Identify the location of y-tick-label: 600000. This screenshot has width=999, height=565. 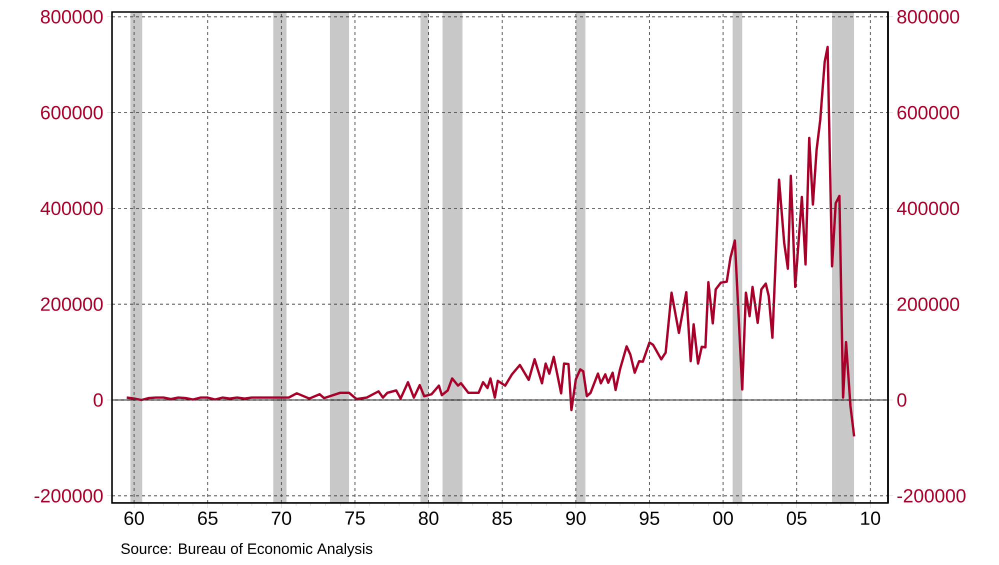
(72, 113).